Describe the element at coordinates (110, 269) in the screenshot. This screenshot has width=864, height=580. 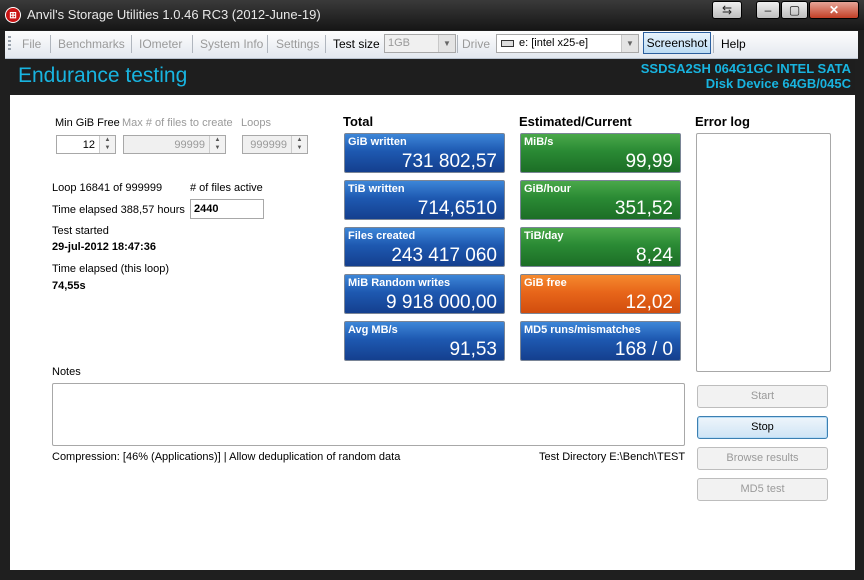
I see `time-elapsed-loop-label: Time elapsed (this loop)` at that location.